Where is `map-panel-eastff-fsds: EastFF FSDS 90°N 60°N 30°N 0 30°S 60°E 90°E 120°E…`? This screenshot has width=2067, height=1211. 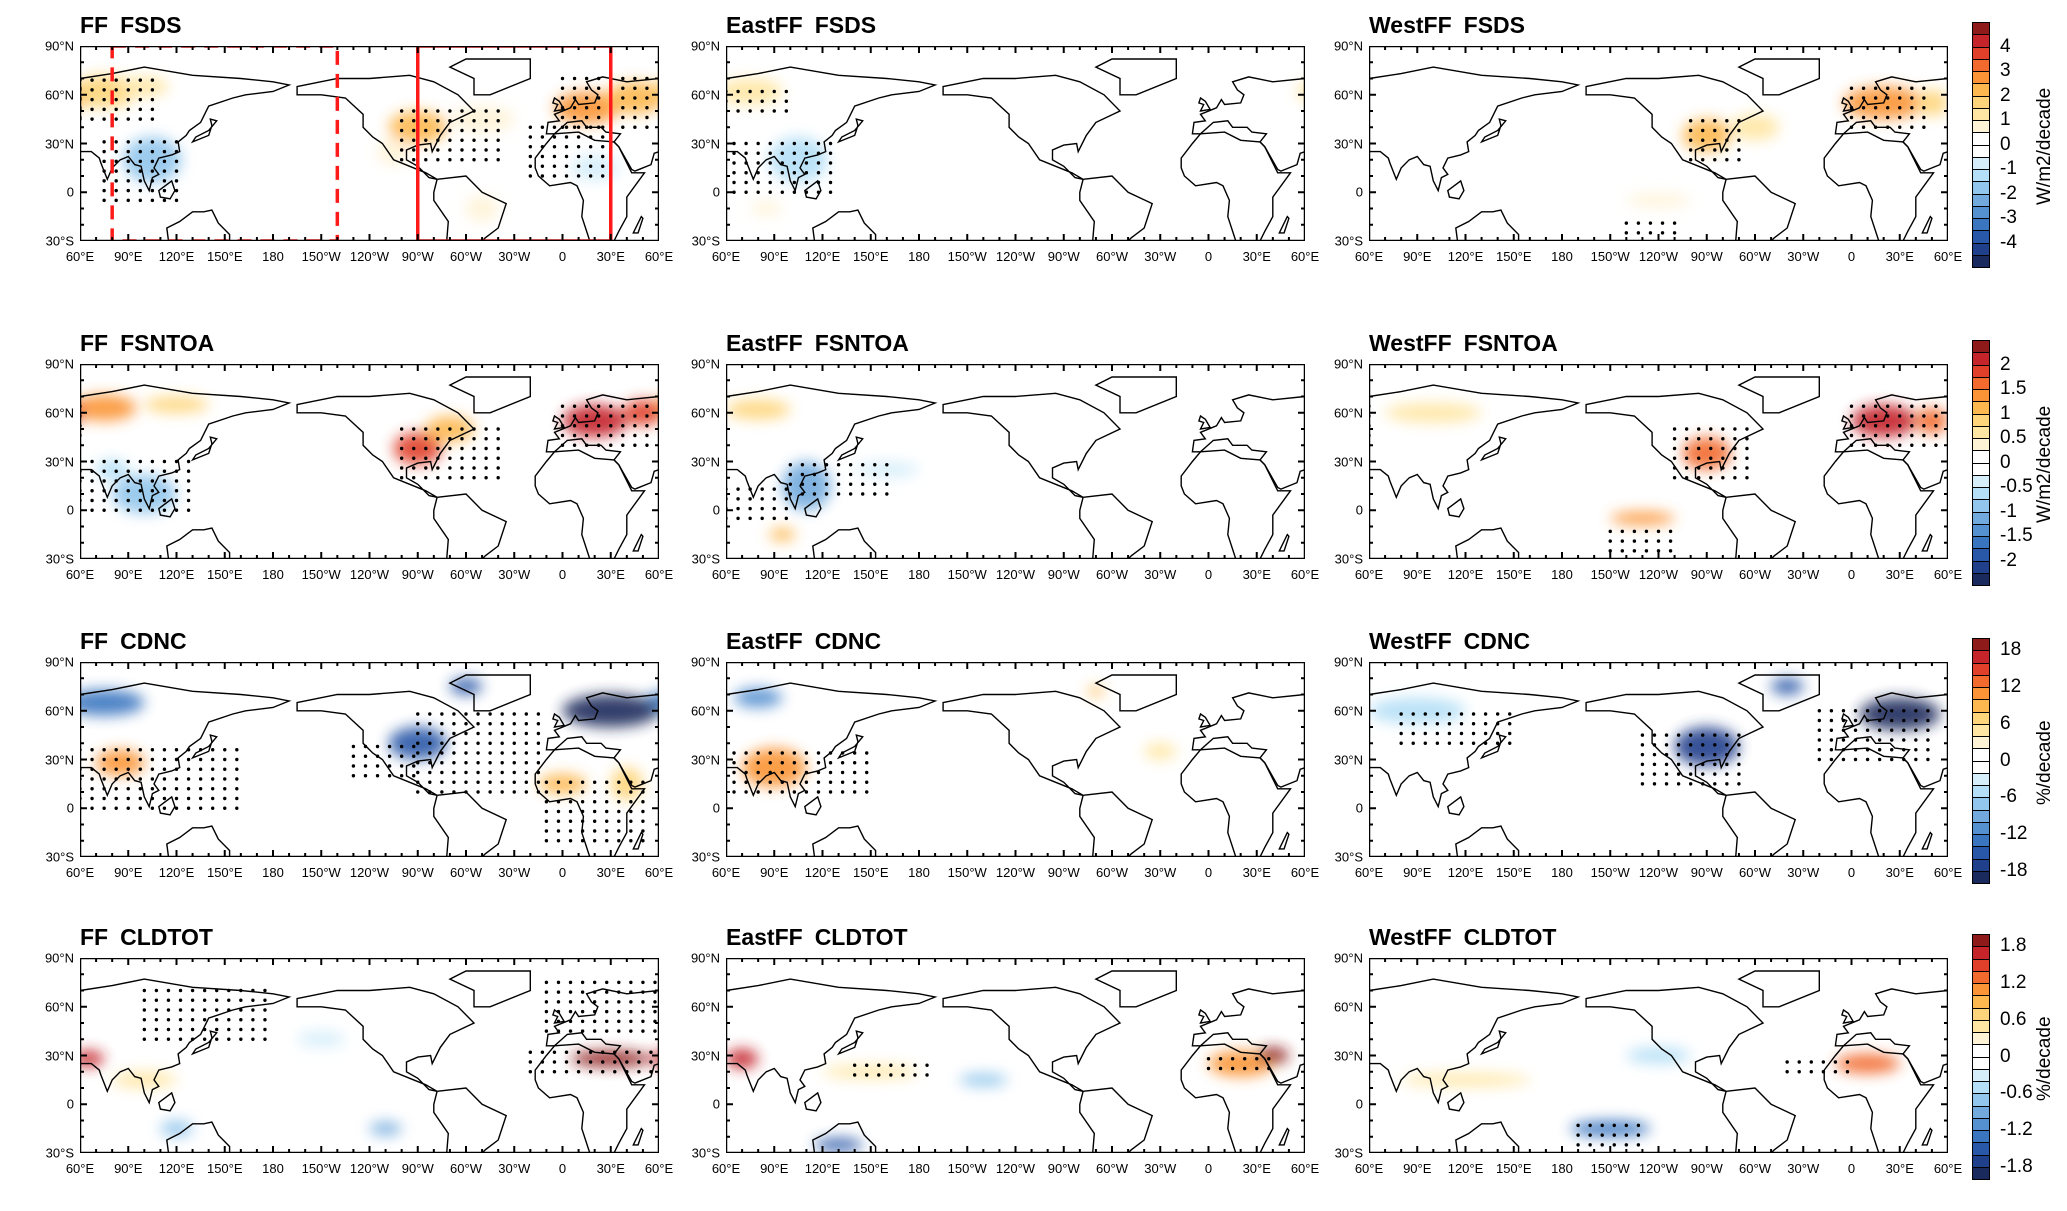
map-panel-eastff-fsds: EastFF FSDS 90°N 60°N 30°N 0 30°S 60°E 90°E 120°E… is located at coordinates (1005, 138).